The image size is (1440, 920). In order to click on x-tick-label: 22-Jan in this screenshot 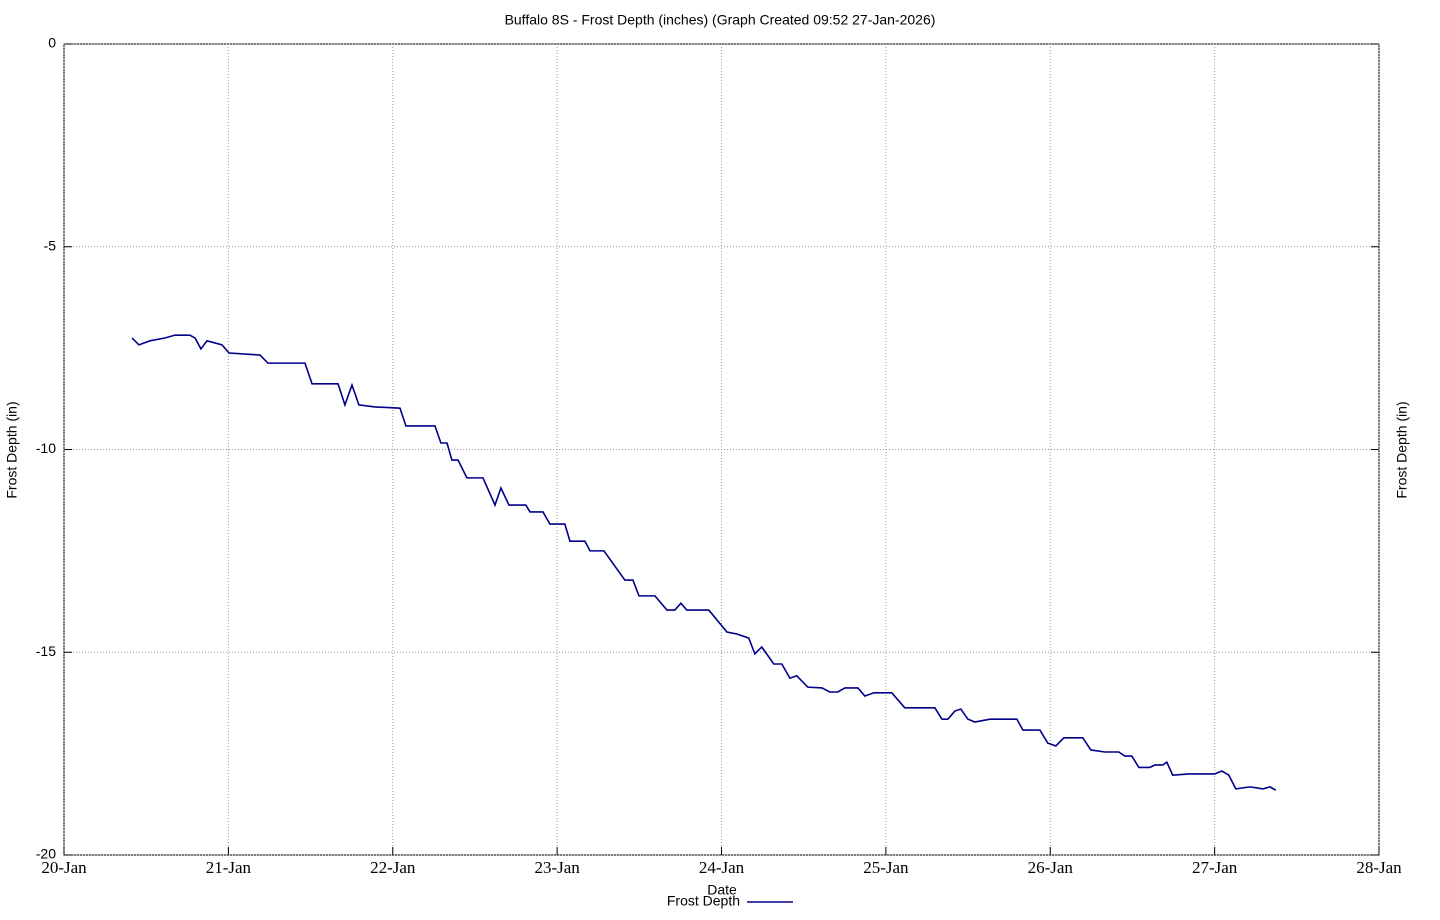, I will do `click(393, 867)`.